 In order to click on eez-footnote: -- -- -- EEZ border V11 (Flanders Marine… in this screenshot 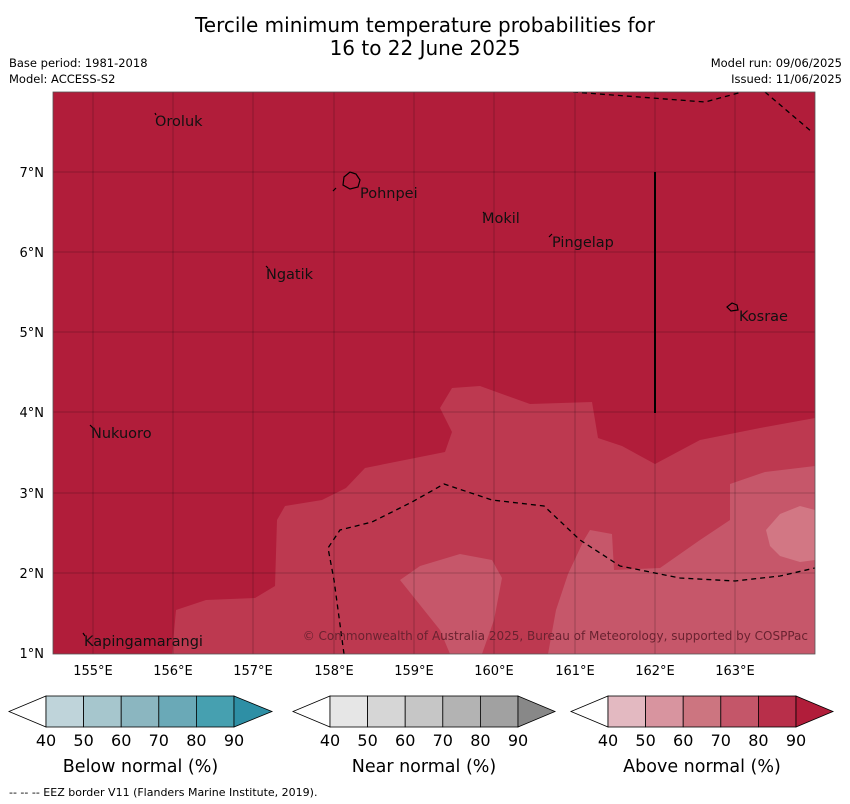, I will do `click(163, 792)`.